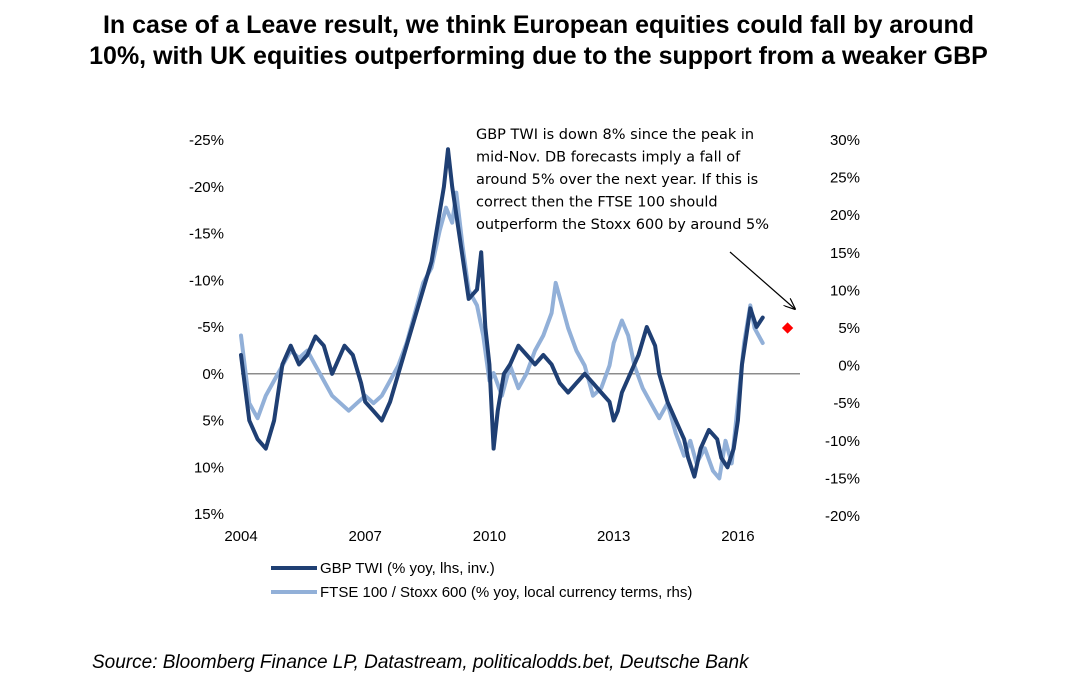 The width and height of the screenshot is (1077, 691). What do you see at coordinates (365, 536) in the screenshot?
I see `x-axis-tick-label: 2007` at bounding box center [365, 536].